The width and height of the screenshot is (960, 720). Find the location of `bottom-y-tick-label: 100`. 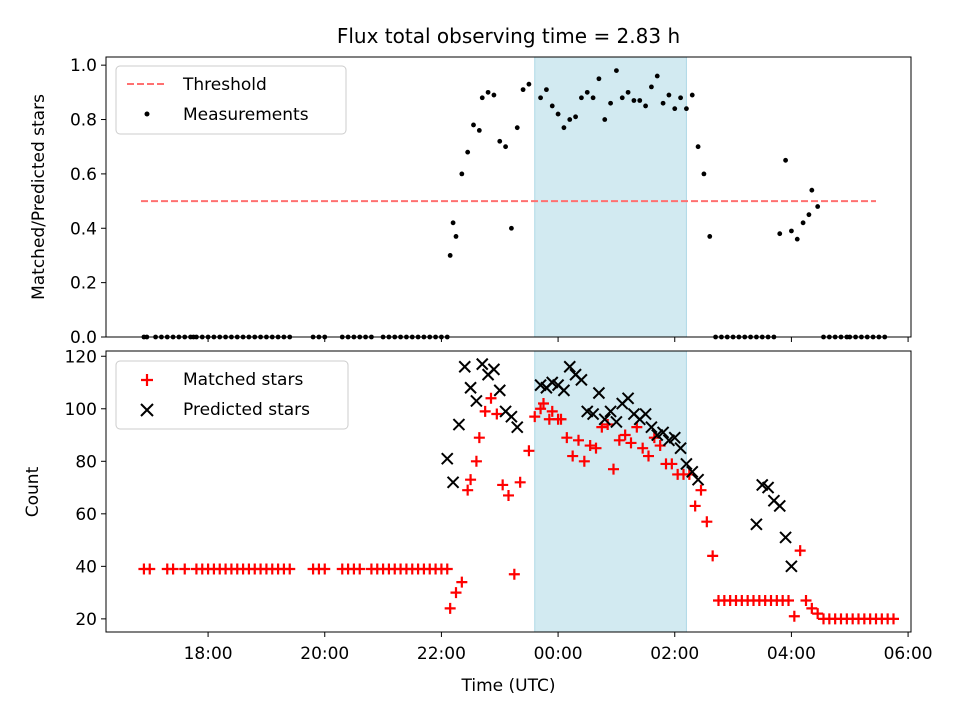

bottom-y-tick-label: 100 is located at coordinates (81, 410).